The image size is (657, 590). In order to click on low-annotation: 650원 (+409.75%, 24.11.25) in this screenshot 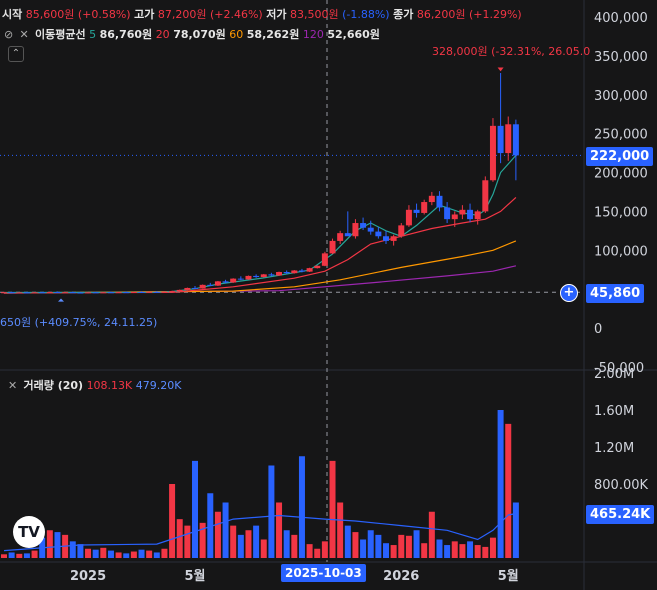, I will do `click(79, 322)`.